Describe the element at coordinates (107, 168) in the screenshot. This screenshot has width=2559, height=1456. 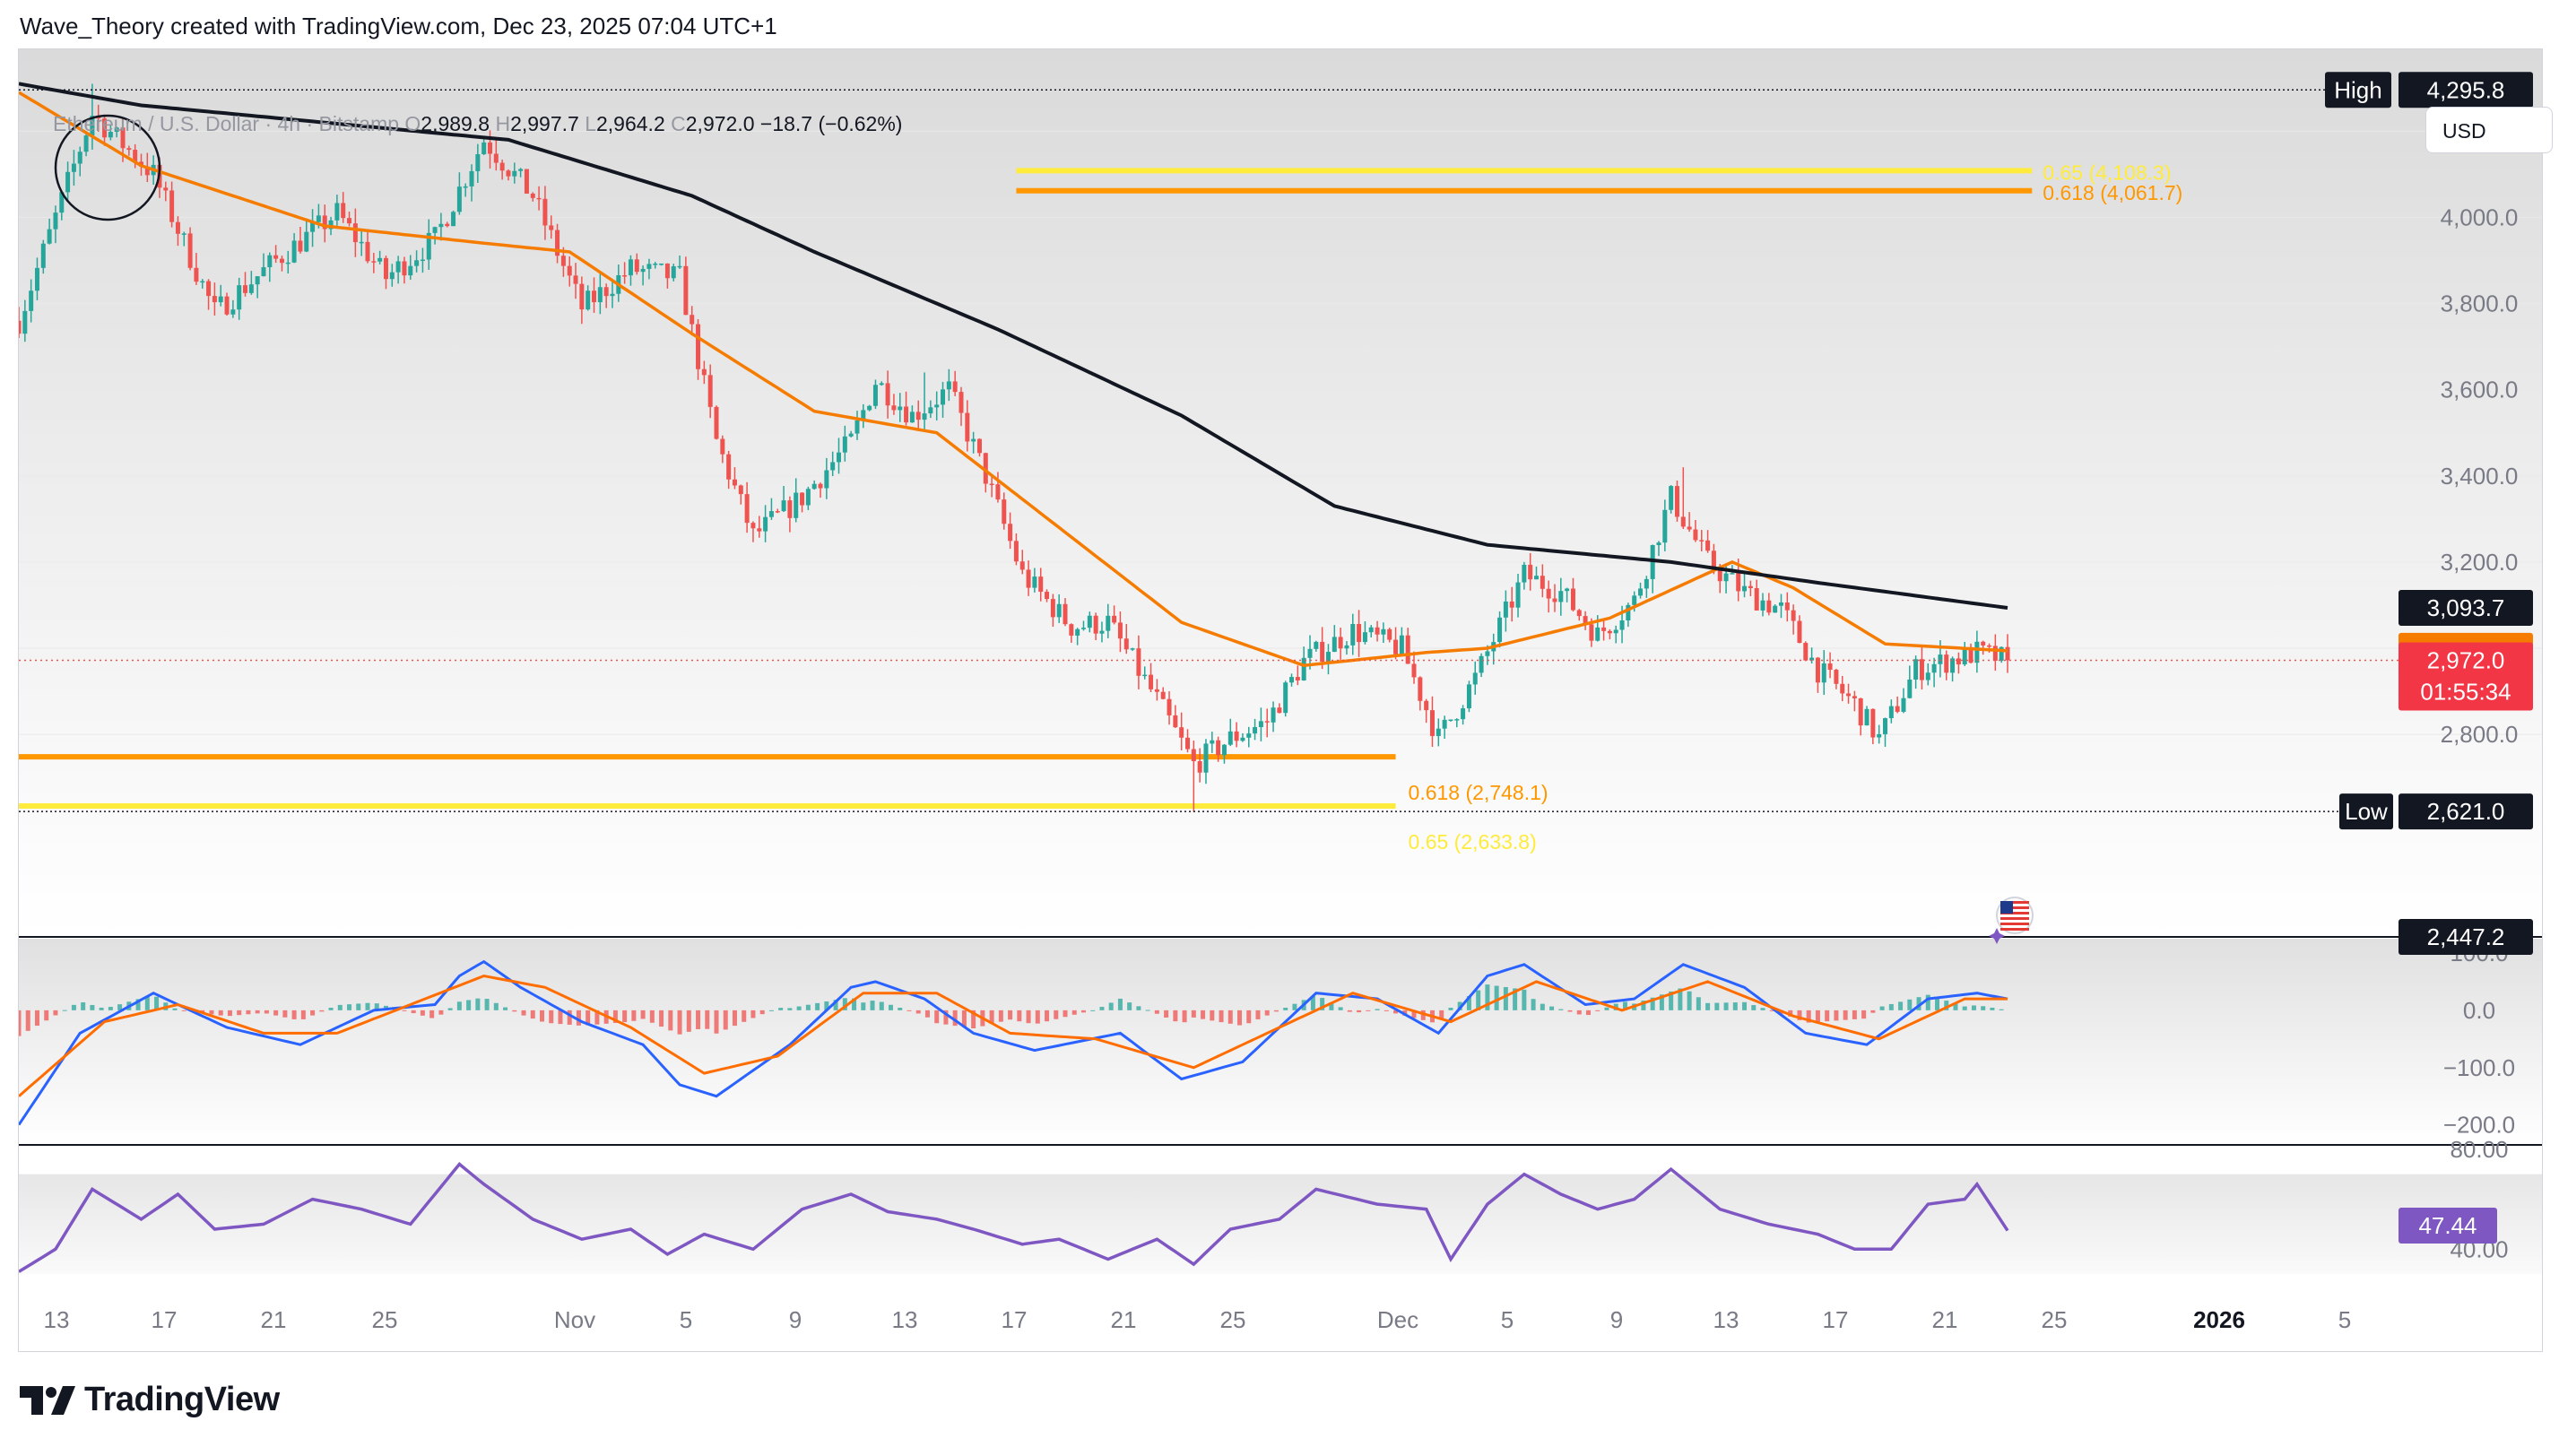
I see `high-marker-circle` at that location.